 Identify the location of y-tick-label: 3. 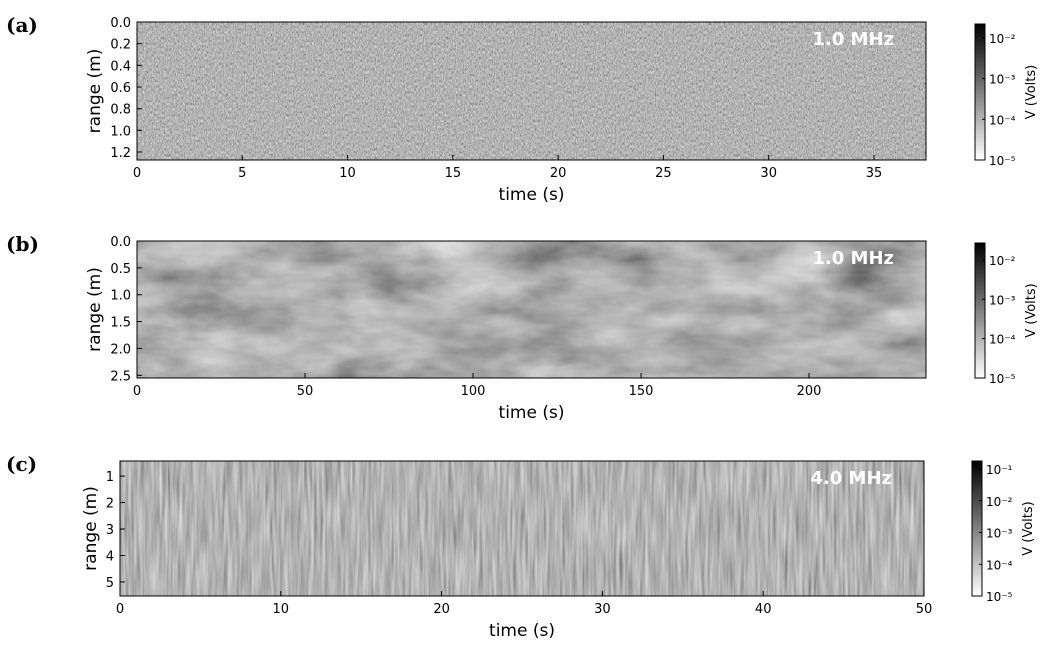
(110, 530).